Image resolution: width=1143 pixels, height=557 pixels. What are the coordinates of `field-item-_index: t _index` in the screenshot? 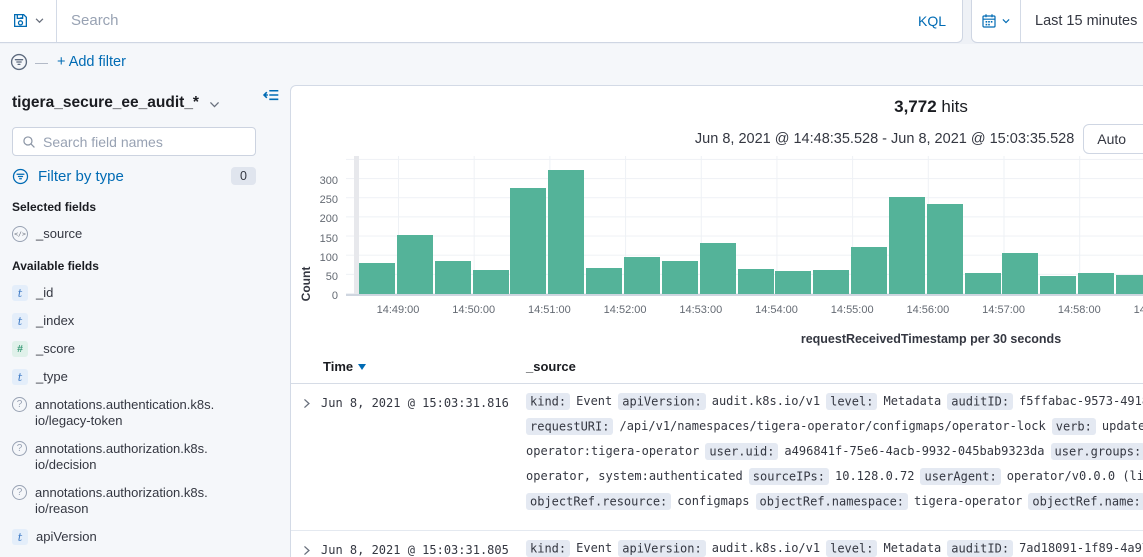 It's located at (134, 321).